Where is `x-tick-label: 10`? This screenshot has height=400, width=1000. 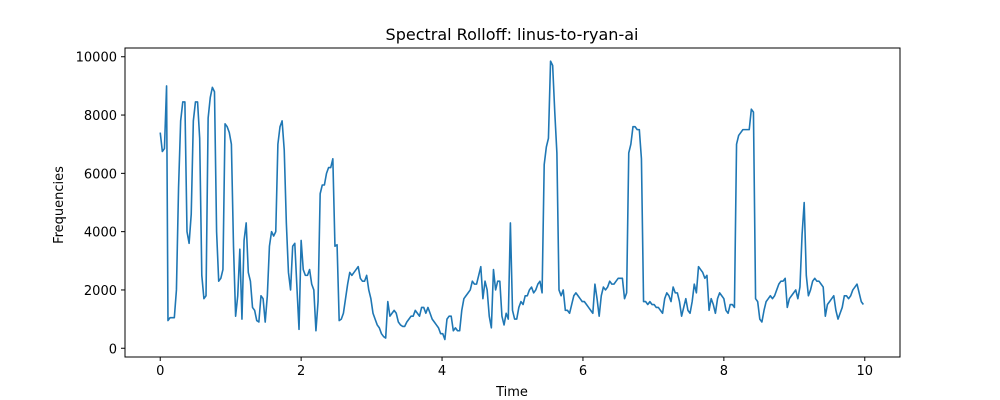
x-tick-label: 10 is located at coordinates (864, 371).